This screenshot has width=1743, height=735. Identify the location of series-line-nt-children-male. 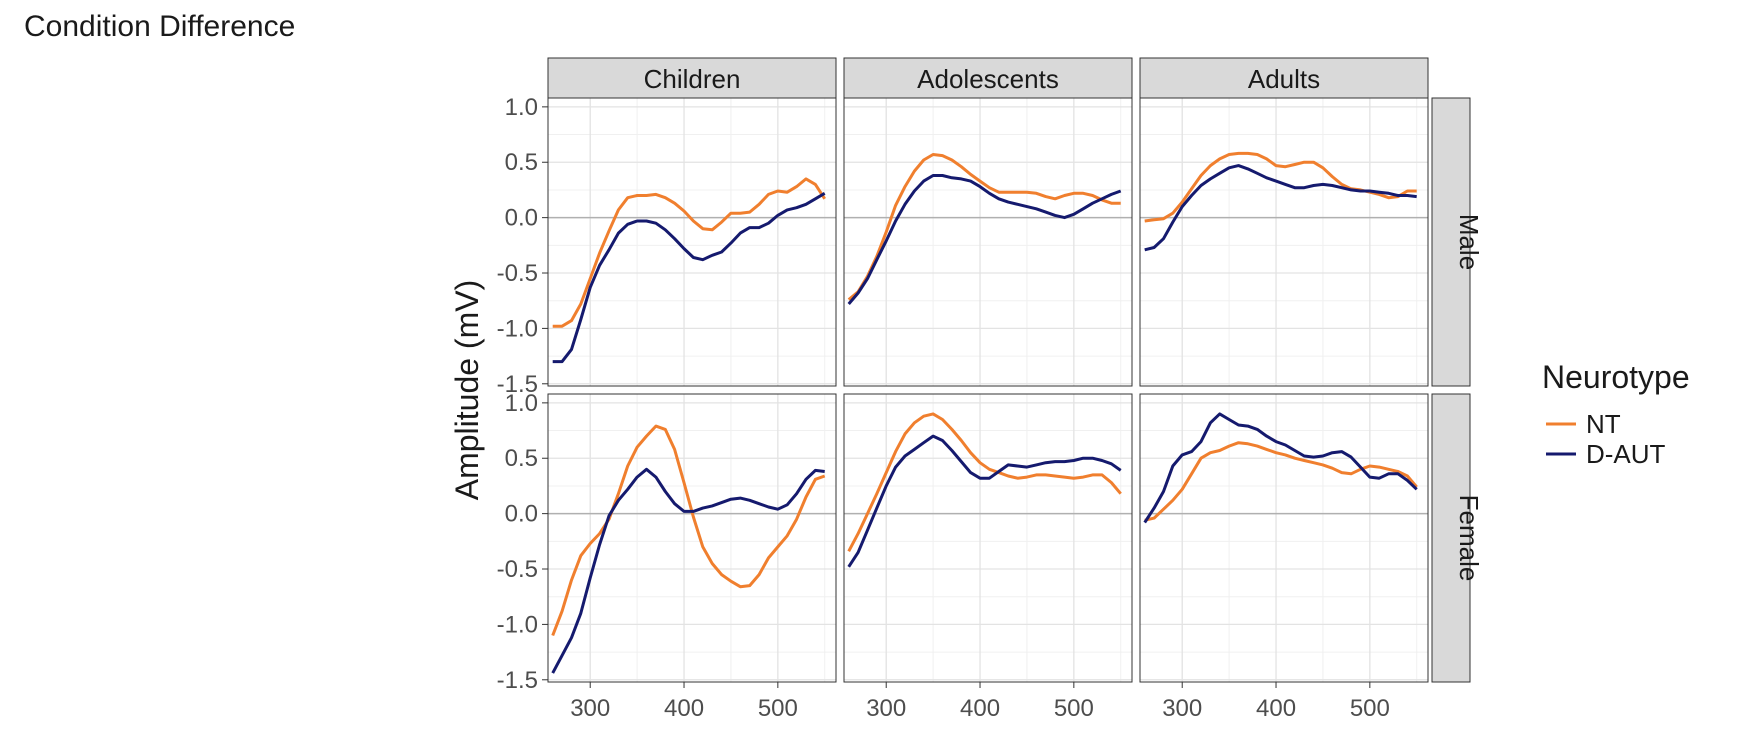
(689, 252).